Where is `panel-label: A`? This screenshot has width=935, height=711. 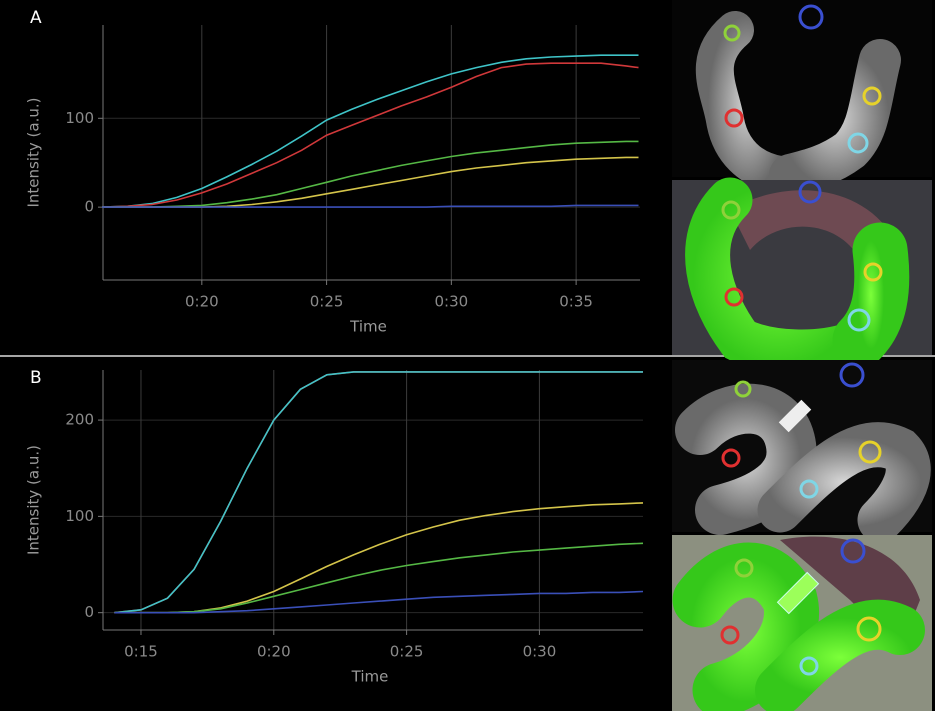 panel-label: A is located at coordinates (36, 18).